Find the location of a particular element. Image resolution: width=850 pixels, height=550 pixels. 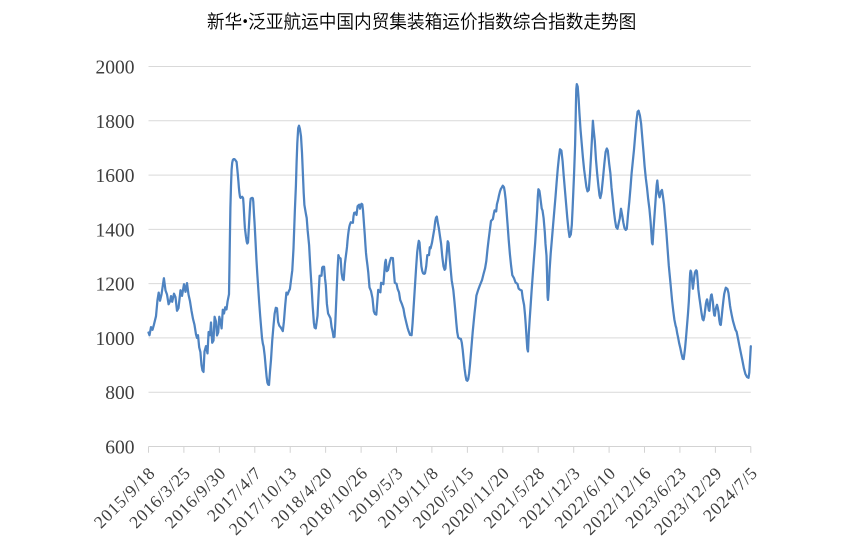

svg-text: 2000 is located at coordinates (115, 68).